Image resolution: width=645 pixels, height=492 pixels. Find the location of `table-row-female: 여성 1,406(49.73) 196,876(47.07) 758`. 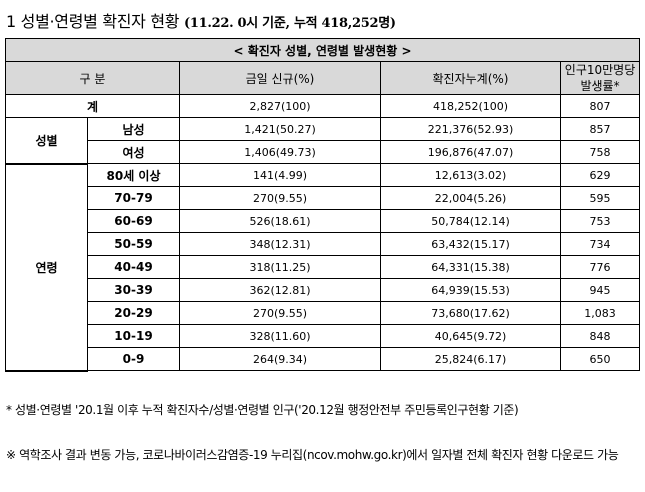

table-row-female: 여성 1,406(49.73) 196,876(47.07) 758 is located at coordinates (323, 152).